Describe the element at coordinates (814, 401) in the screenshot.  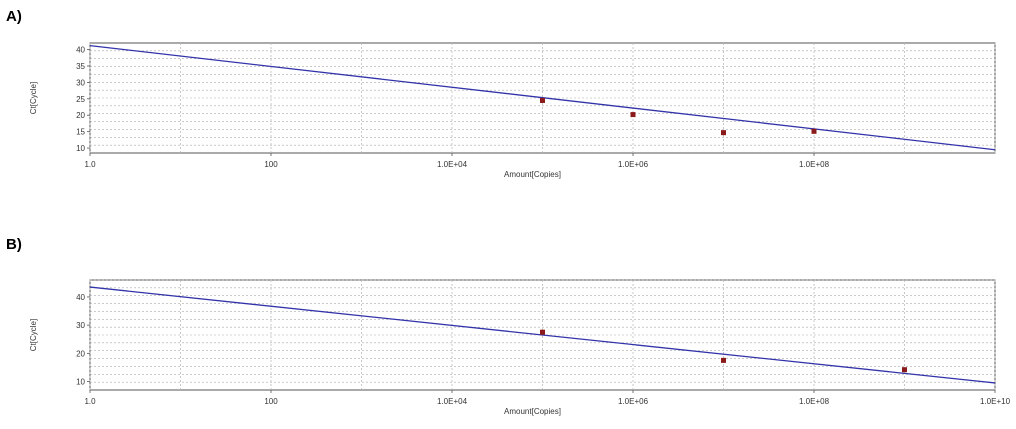
I see `x-tick-label-b: 1.0E+08` at that location.